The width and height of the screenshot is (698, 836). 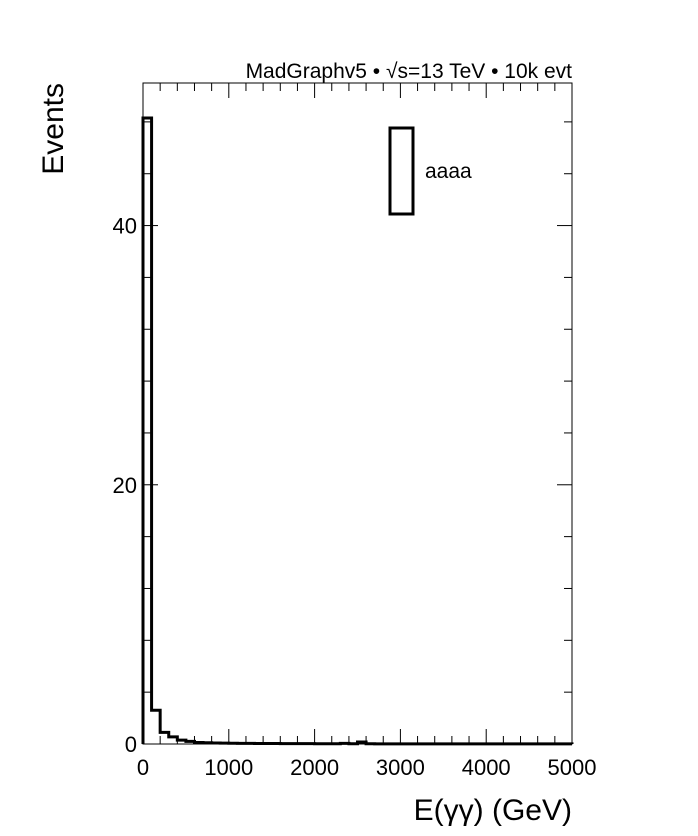 What do you see at coordinates (53, 129) in the screenshot?
I see `y-axis-title: Events` at bounding box center [53, 129].